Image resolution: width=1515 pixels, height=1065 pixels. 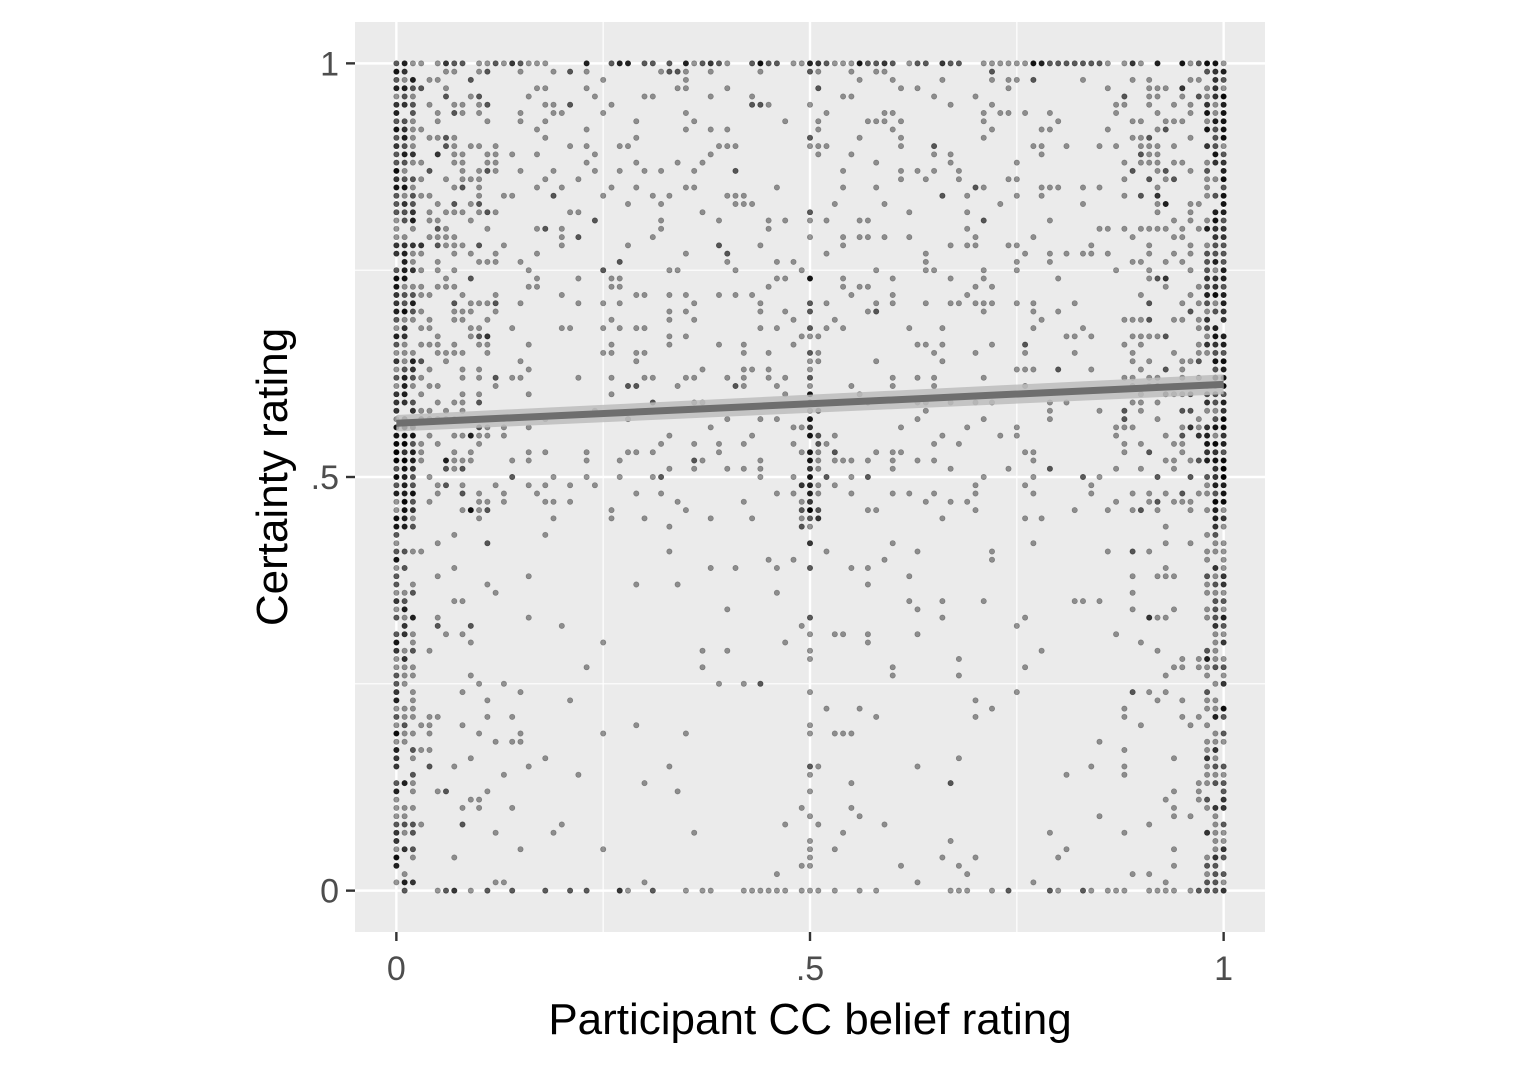 I want to click on y-axis: 0.51, so click(x=333, y=478).